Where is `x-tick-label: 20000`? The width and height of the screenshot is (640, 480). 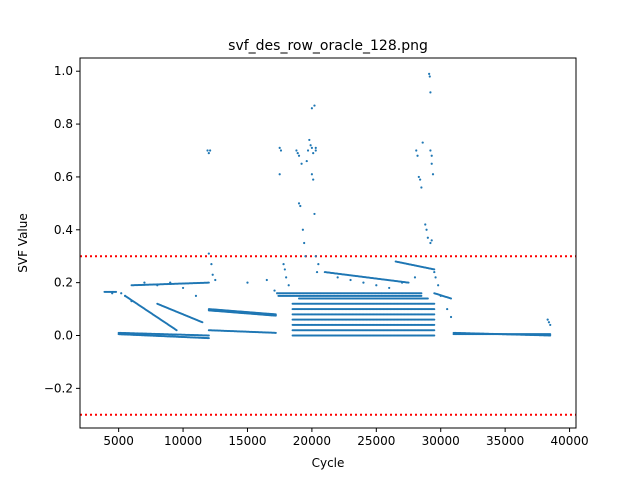
x-tick-label: 20000 is located at coordinates (312, 441).